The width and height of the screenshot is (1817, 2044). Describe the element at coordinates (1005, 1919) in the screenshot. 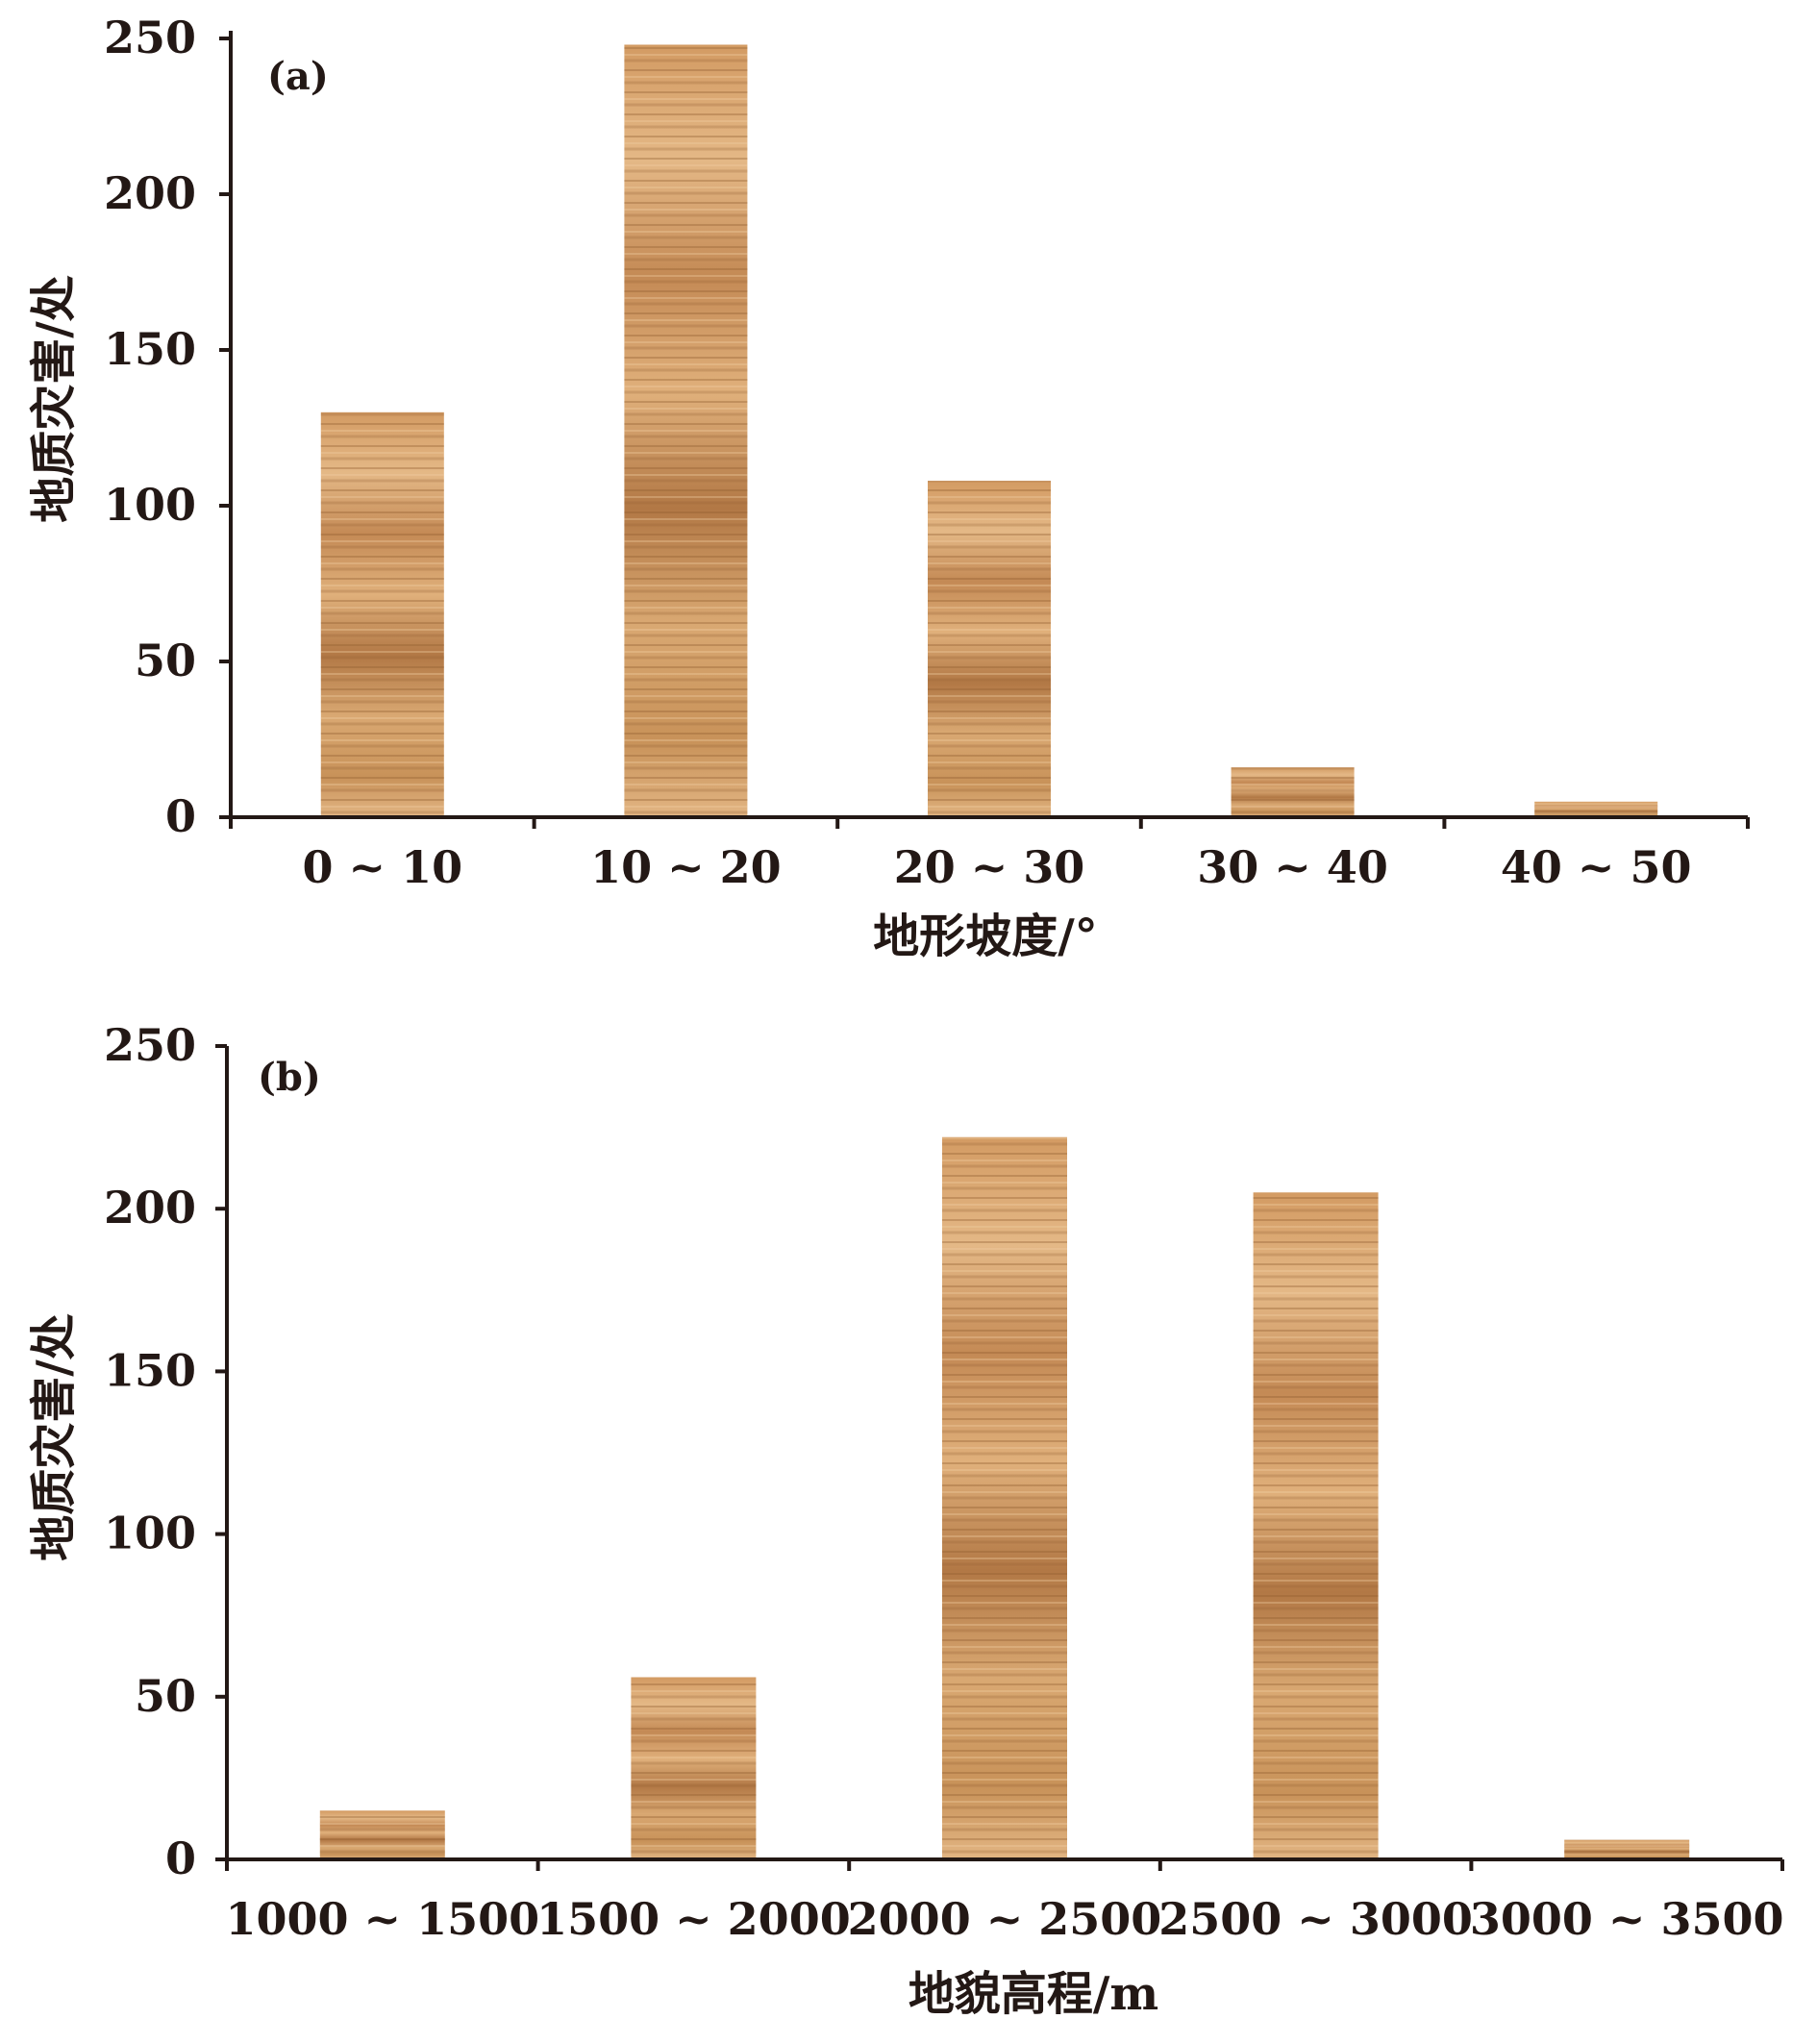

I see `x-category-label: 2000 ~ 2500` at that location.